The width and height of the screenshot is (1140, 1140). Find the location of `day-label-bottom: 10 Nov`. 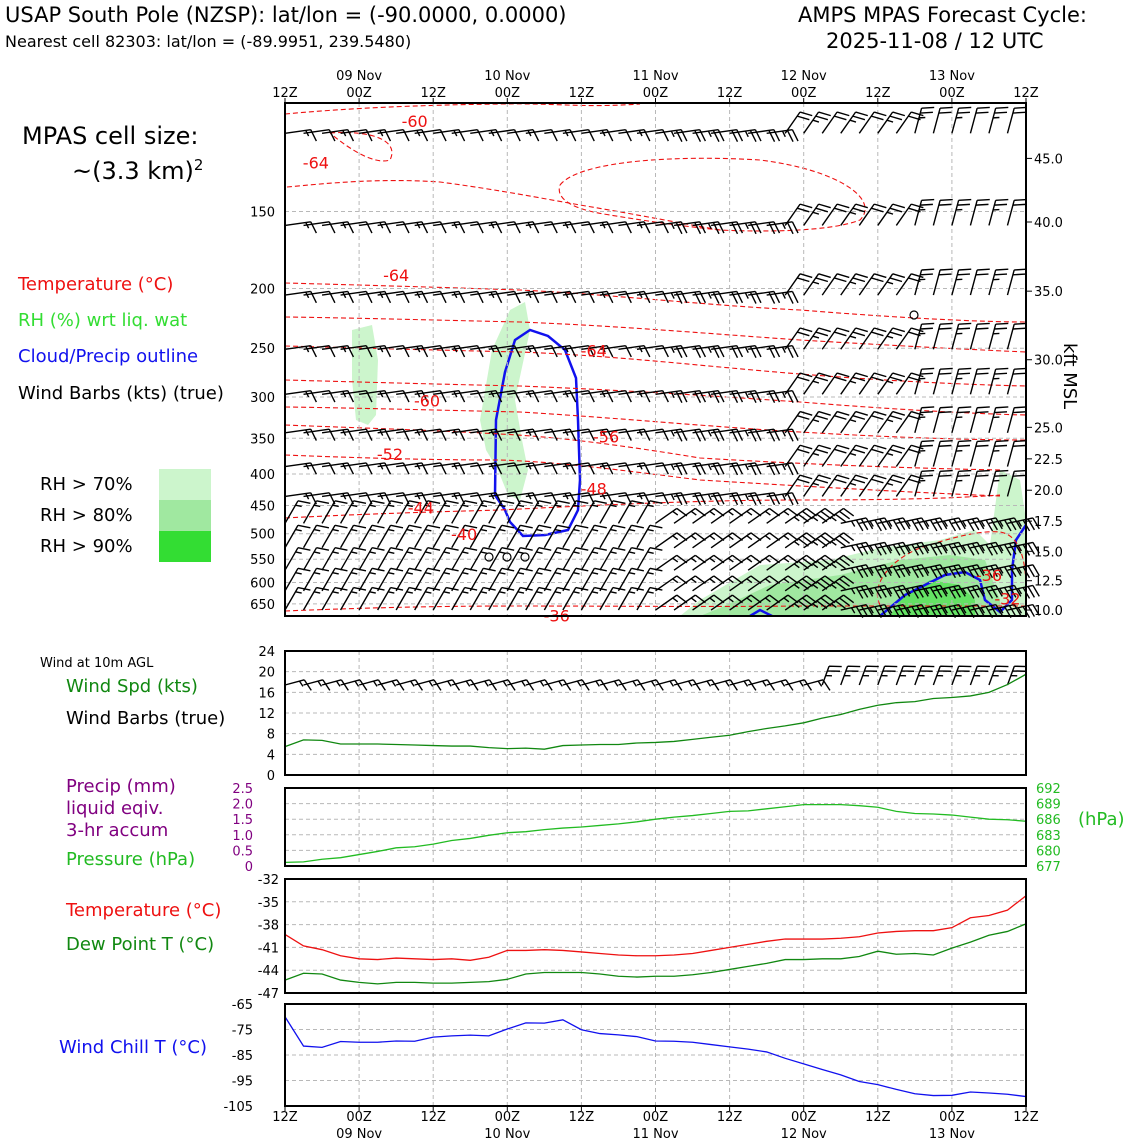

day-label-bottom: 10 Nov is located at coordinates (507, 1133).